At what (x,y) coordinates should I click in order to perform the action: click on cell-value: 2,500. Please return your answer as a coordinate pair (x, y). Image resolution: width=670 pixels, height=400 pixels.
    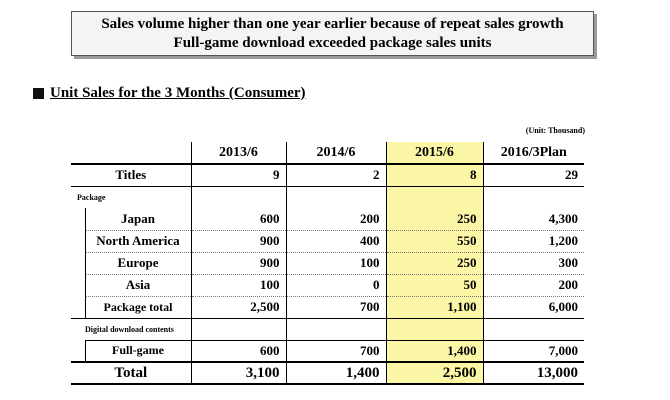
    Looking at the image, I should click on (238, 307).